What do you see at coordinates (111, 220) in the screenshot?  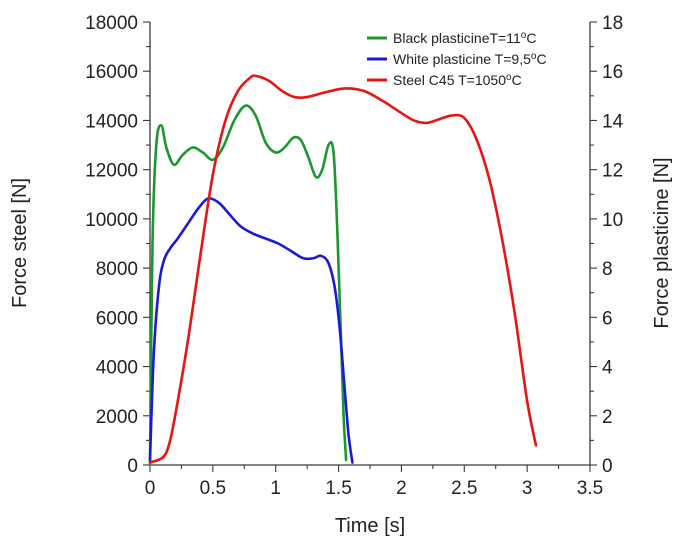 I see `y-left-tick-label: 10000` at bounding box center [111, 220].